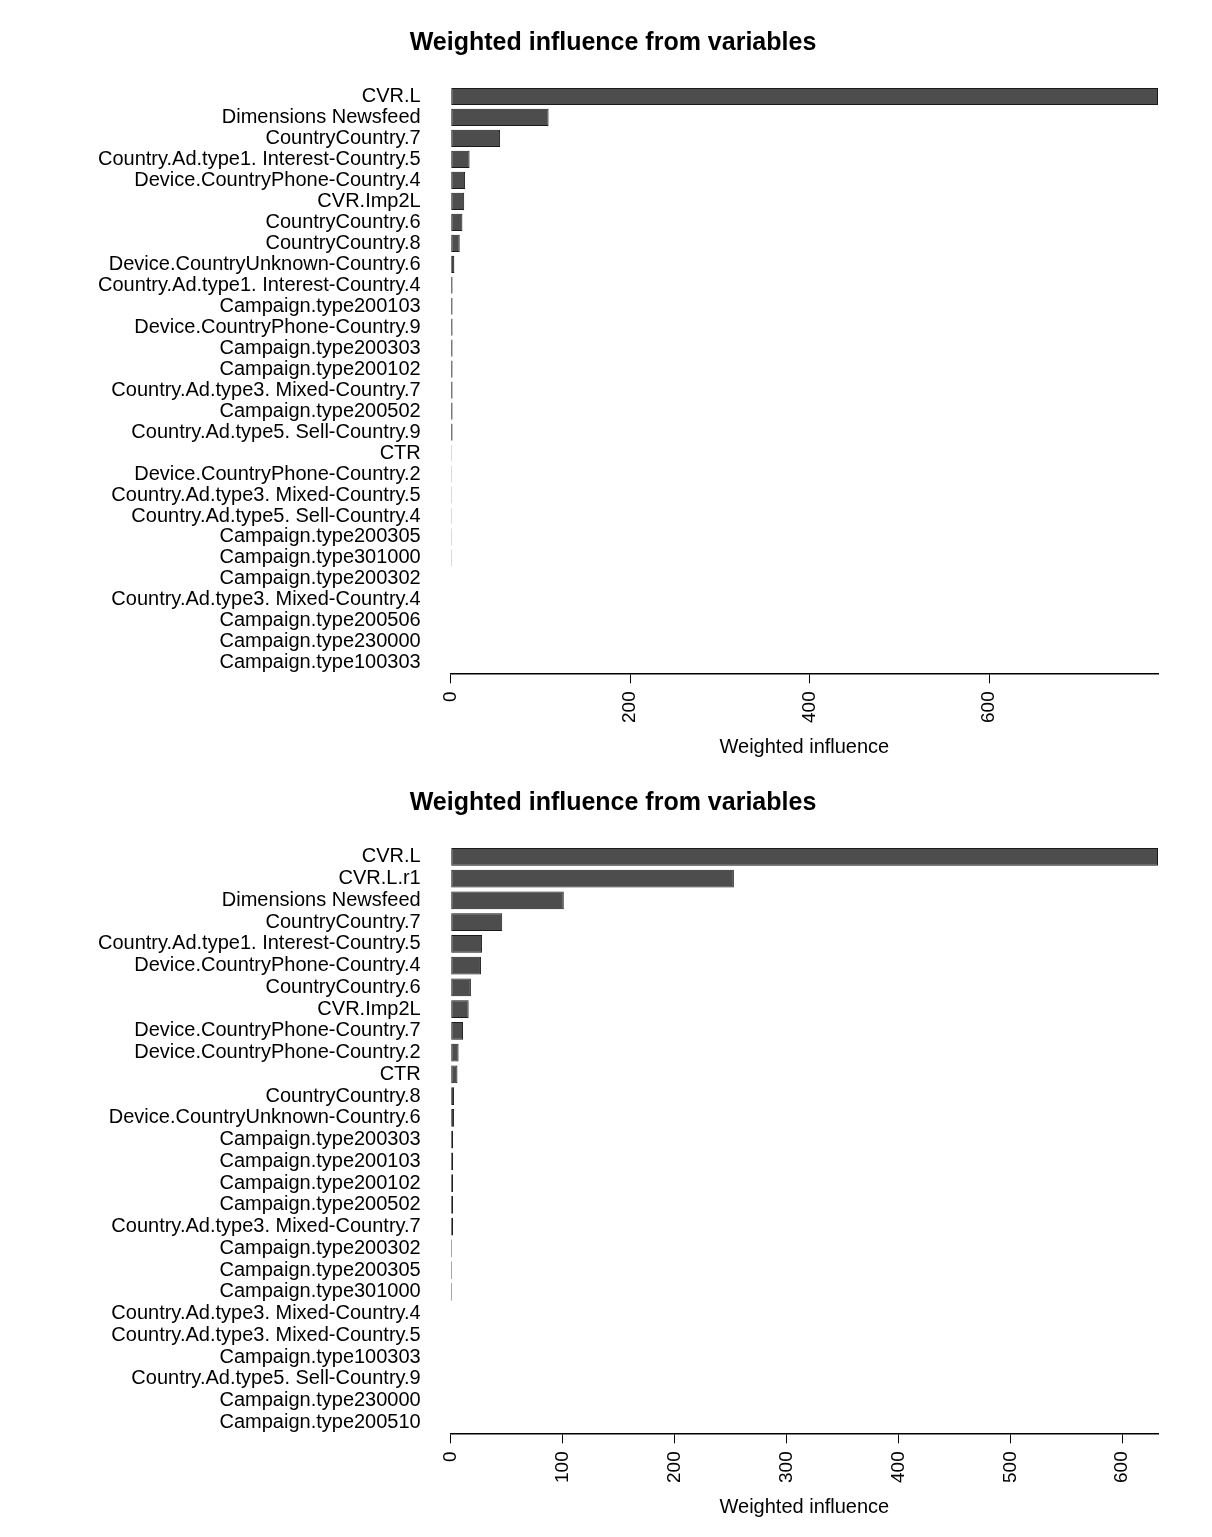 The width and height of the screenshot is (1212, 1537). I want to click on y-tick-label: Campaign.type200303, so click(320, 1138).